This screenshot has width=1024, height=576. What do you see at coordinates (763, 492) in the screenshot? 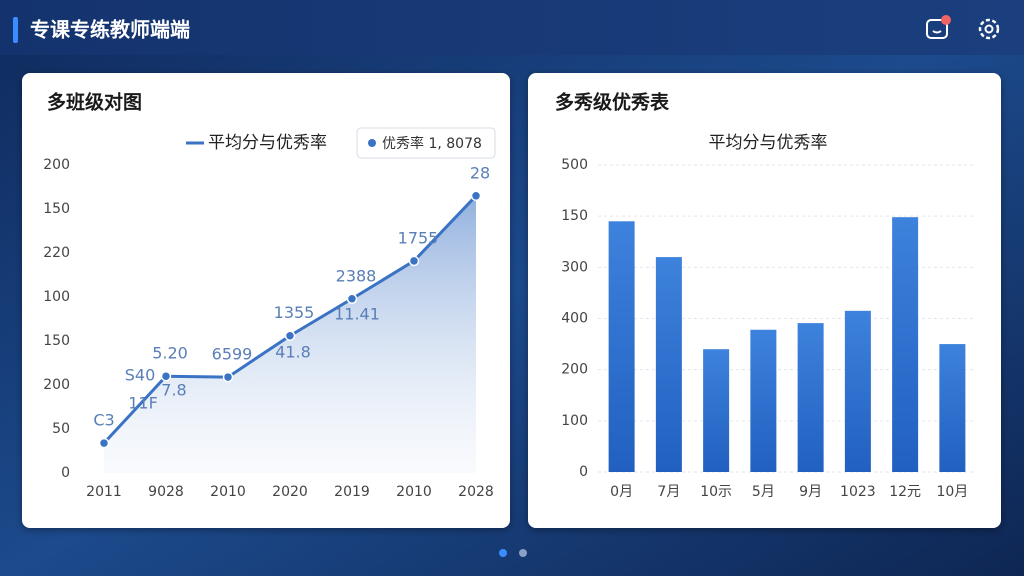
I see `x-tick-label: 5月` at bounding box center [763, 492].